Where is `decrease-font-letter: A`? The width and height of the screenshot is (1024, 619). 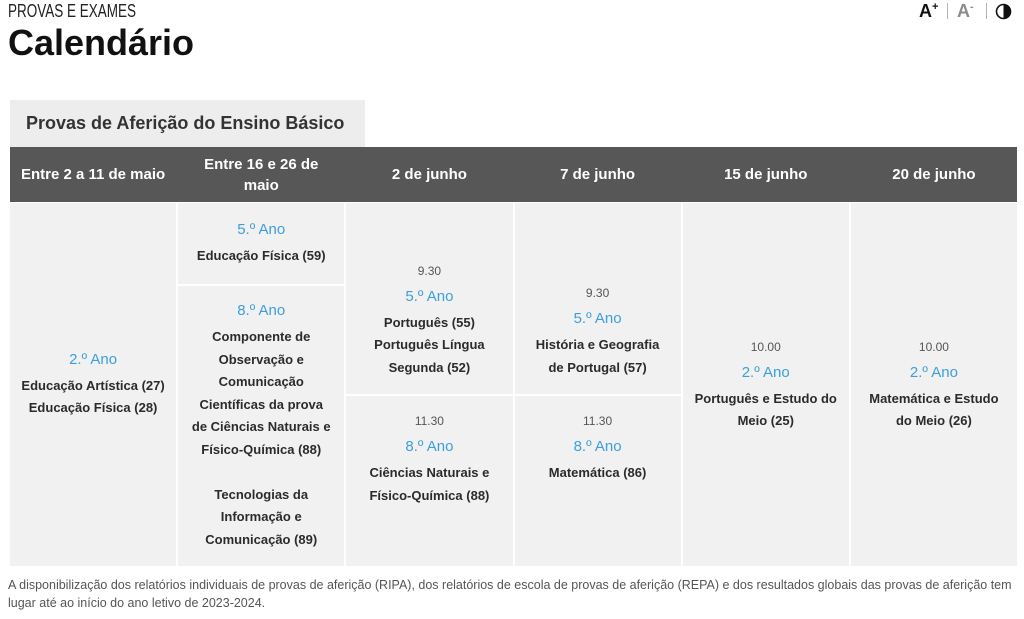
decrease-font-letter: A is located at coordinates (963, 11).